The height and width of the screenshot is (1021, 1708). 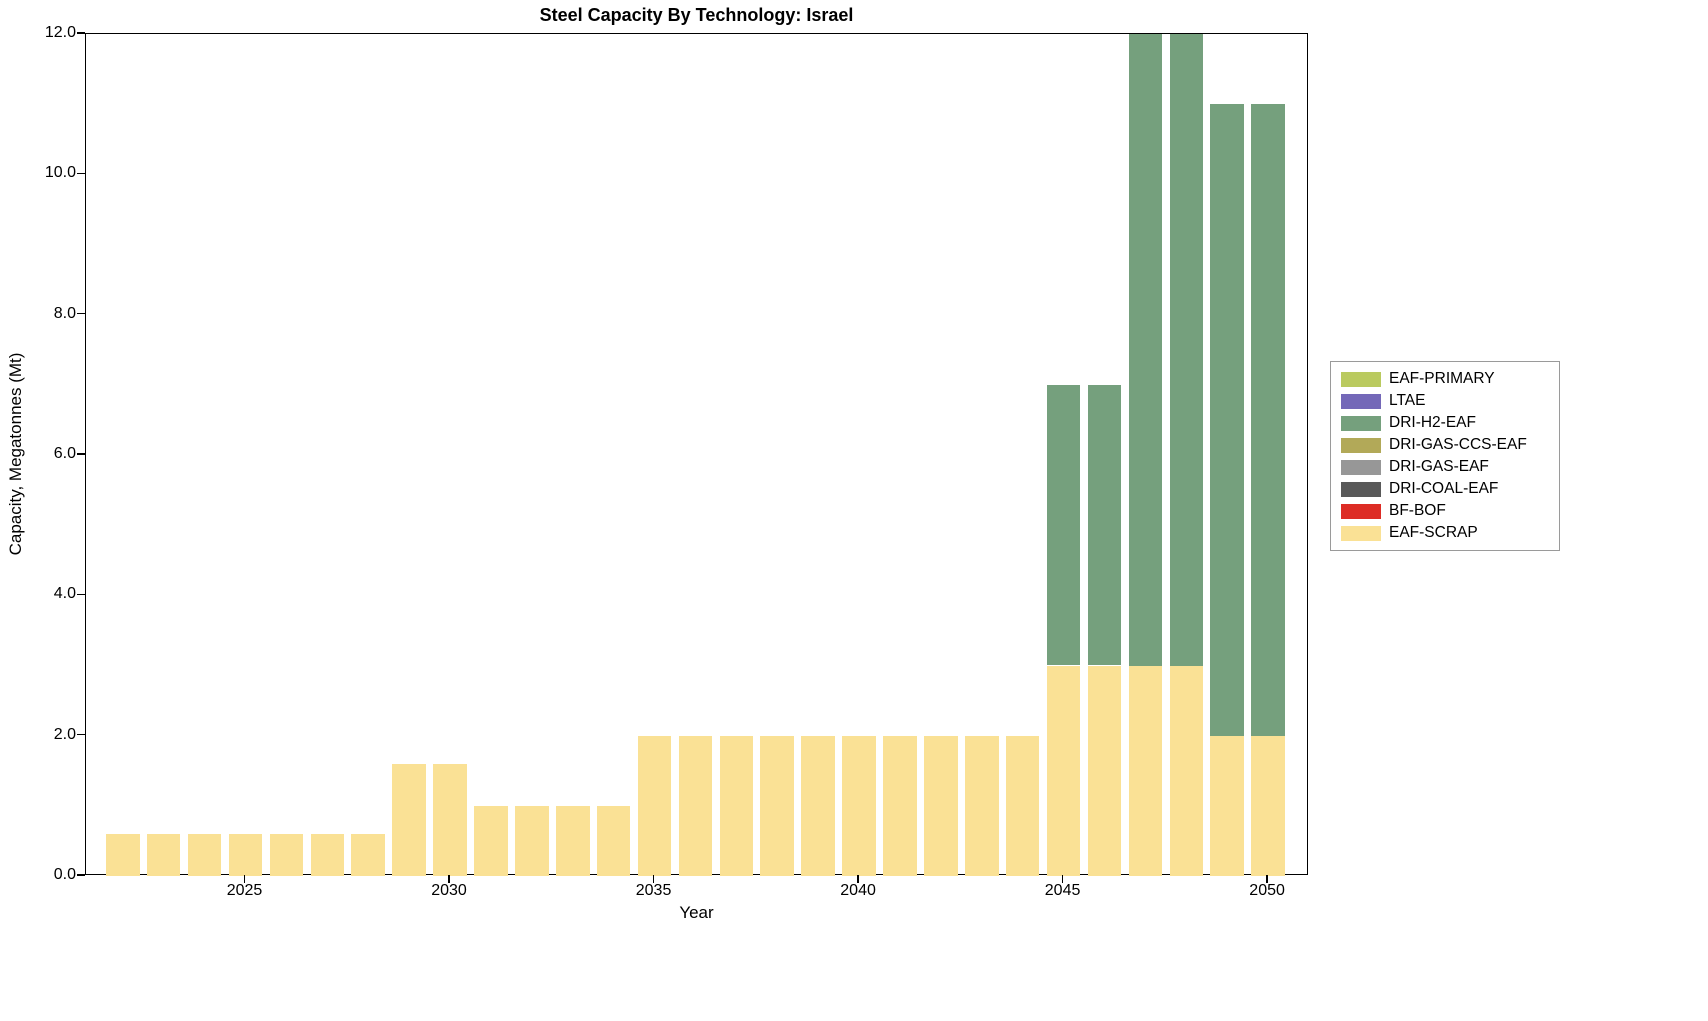 I want to click on legend-item: DRI-GAS-EAF, so click(x=1445, y=467).